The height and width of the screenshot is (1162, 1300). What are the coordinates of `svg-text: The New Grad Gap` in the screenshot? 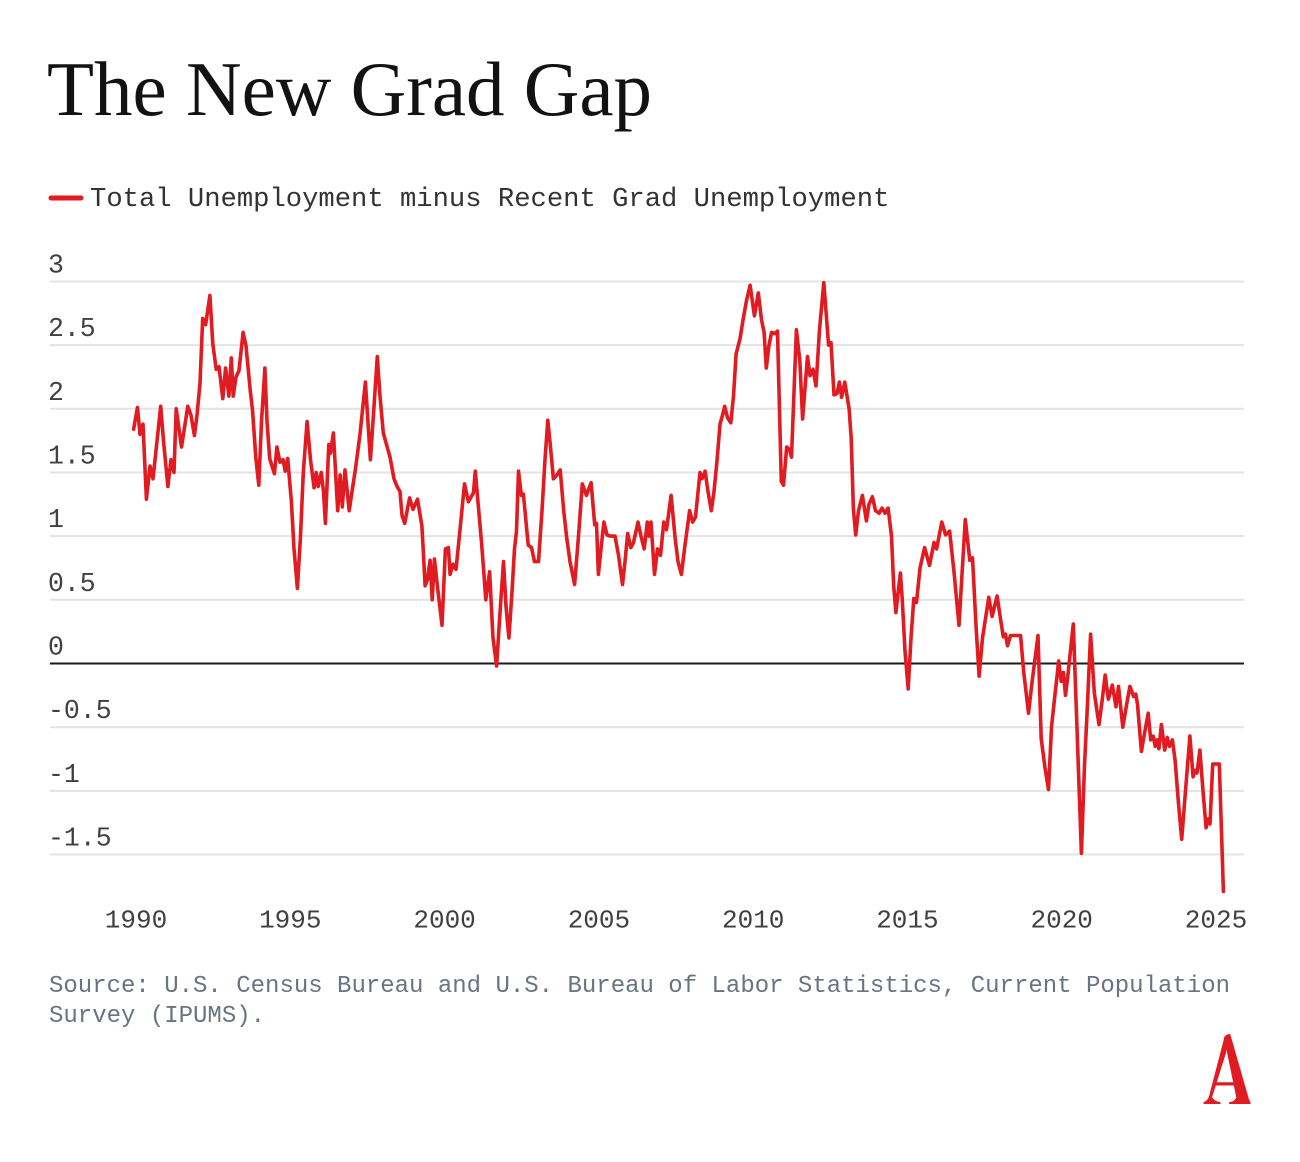 It's located at (349, 89).